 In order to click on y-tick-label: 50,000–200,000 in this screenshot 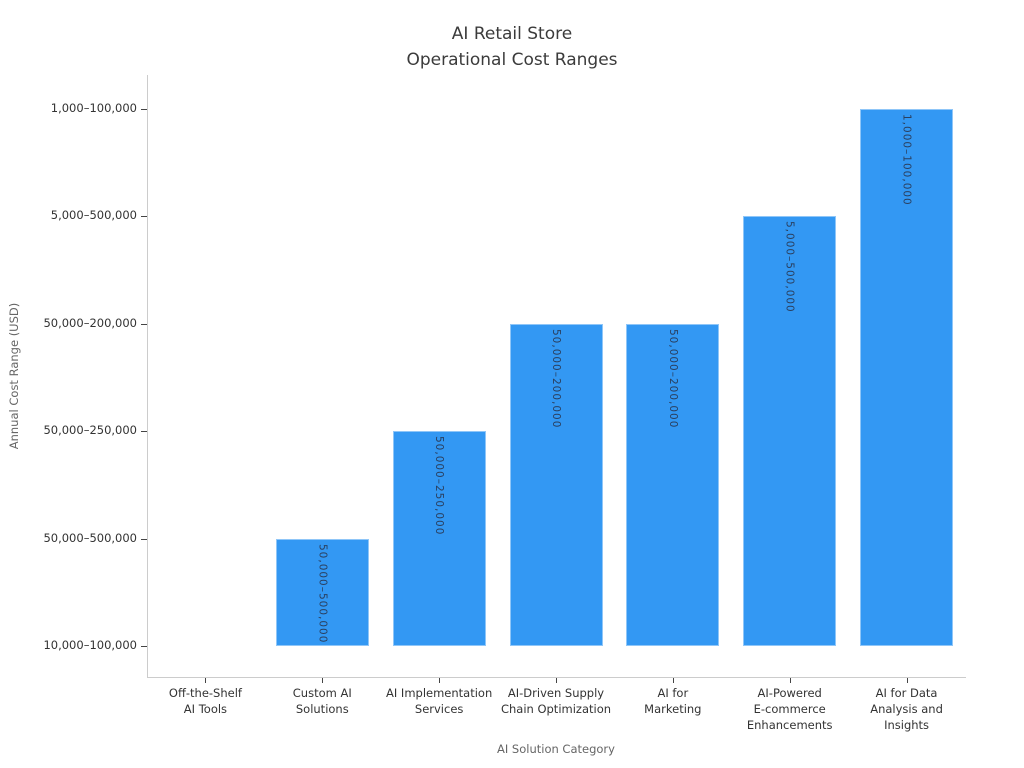, I will do `click(90, 322)`.